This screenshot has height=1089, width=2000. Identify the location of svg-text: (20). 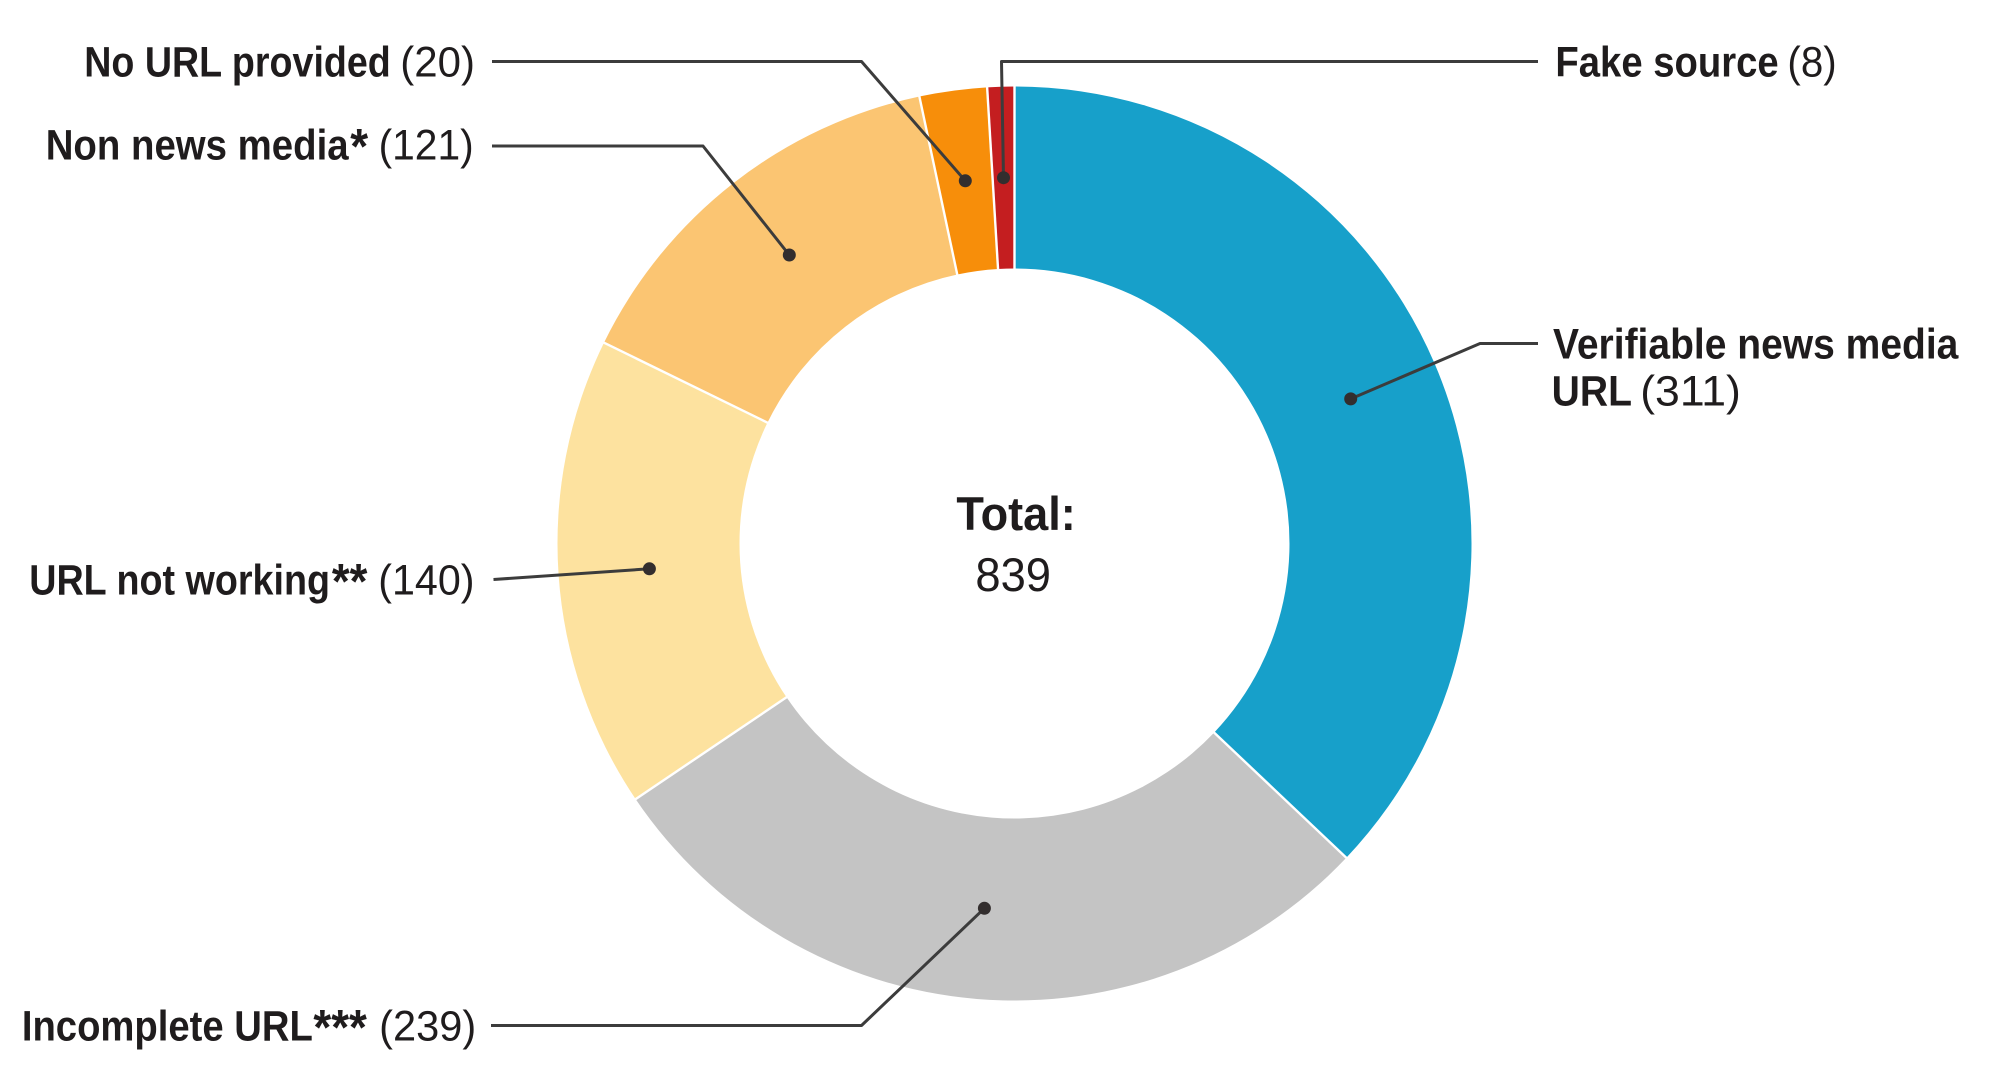
(437, 63).